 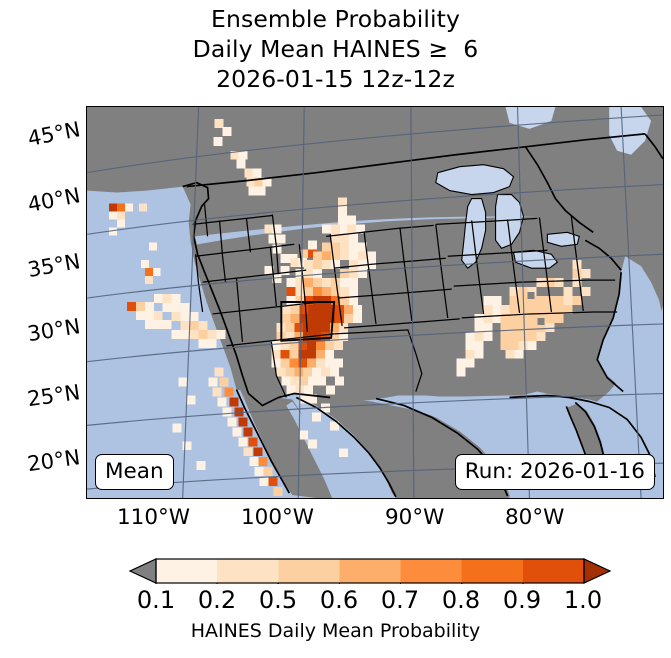 What do you see at coordinates (286, 443) in the screenshot?
I see `land-mexico` at bounding box center [286, 443].